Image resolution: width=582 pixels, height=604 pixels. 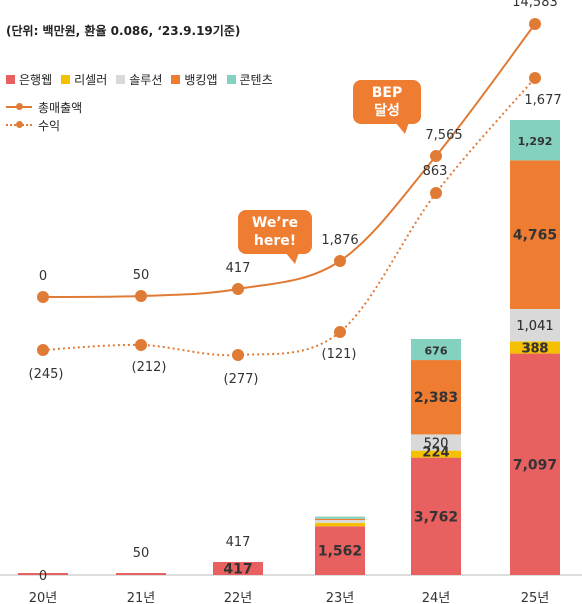 I want to click on x-tick-20년: 20년, so click(x=43, y=597).